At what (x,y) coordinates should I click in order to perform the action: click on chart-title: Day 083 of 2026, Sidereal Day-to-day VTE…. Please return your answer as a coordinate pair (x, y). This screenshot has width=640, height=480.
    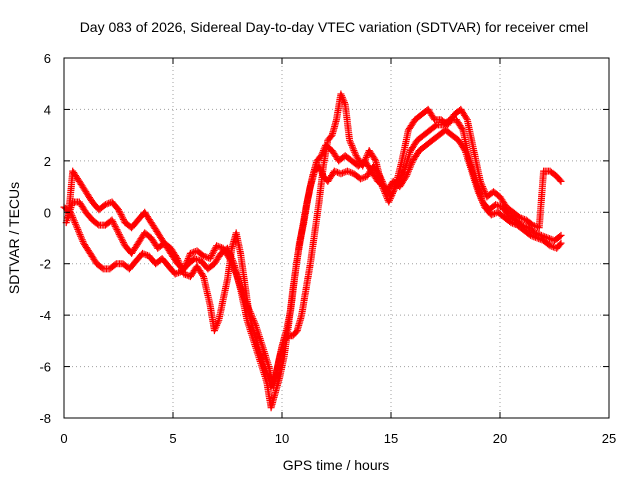
    Looking at the image, I should click on (334, 27).